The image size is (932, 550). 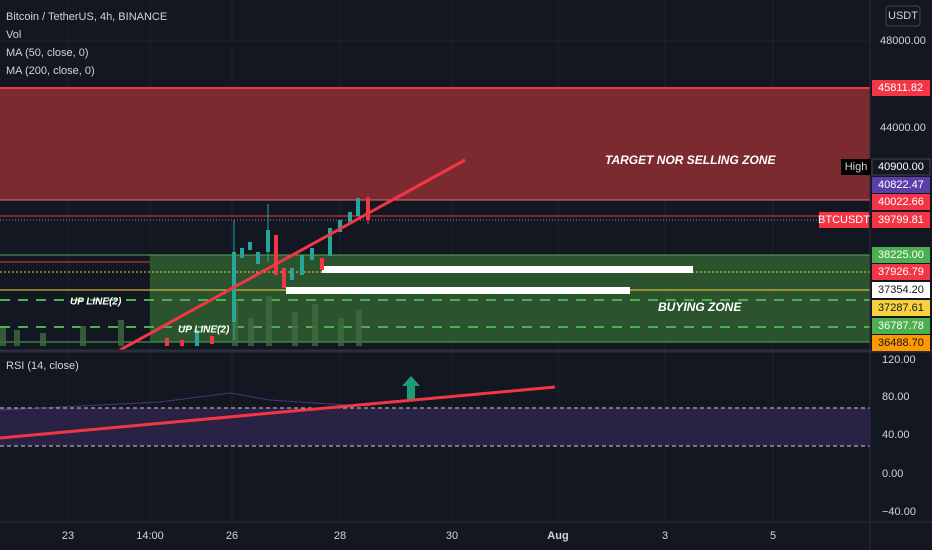 What do you see at coordinates (896, 397) in the screenshot?
I see `rsi-tick: 80.00` at bounding box center [896, 397].